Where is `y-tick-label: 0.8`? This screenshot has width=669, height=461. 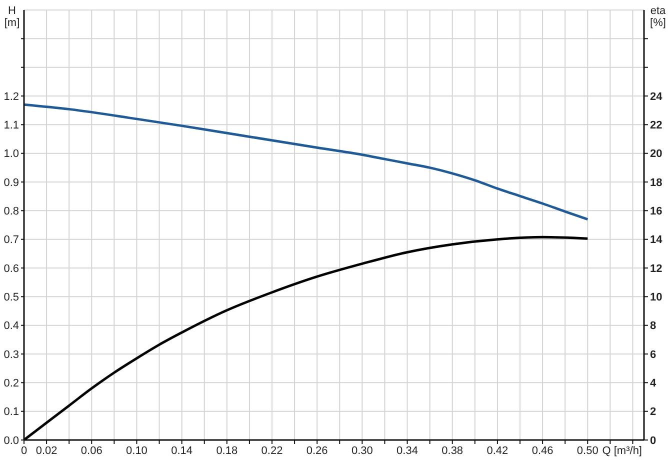
y-tick-label: 0.8 is located at coordinates (11, 212).